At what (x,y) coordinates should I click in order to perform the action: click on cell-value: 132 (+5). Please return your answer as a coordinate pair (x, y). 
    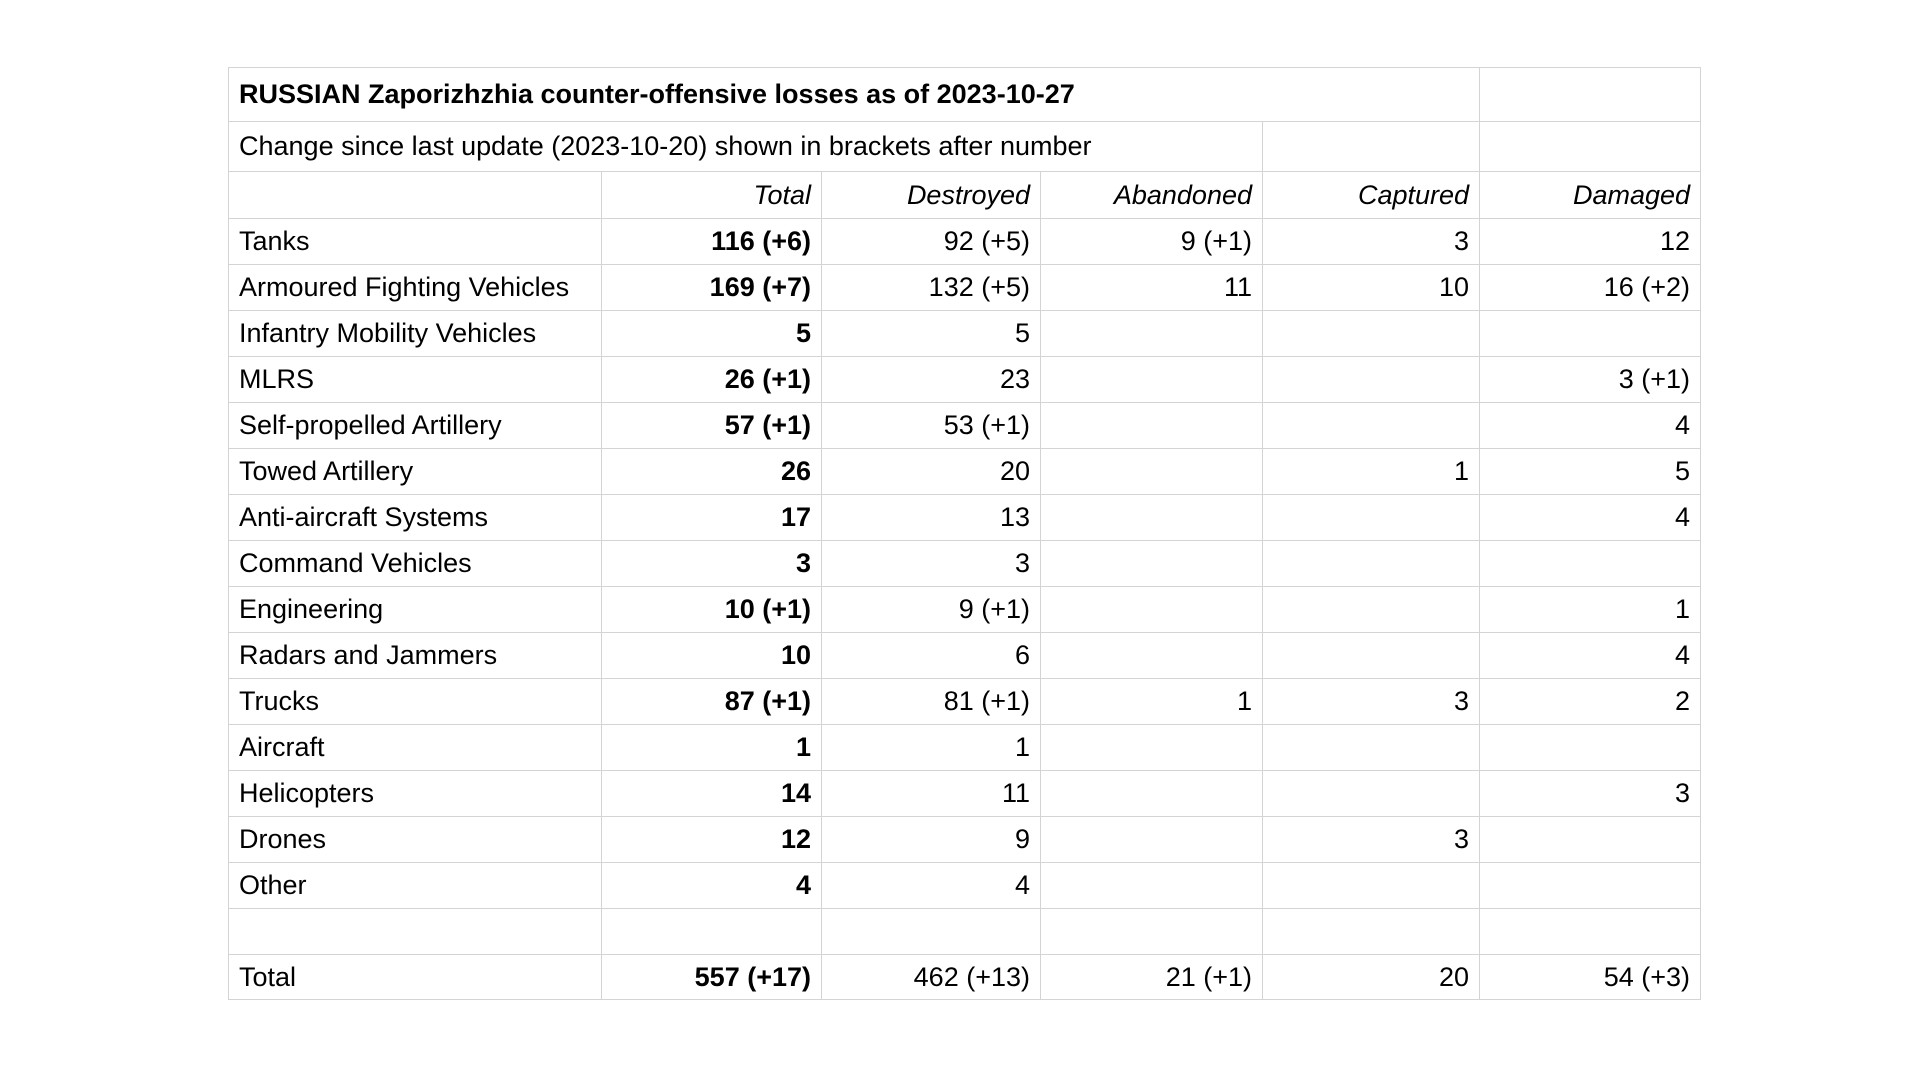
    Looking at the image, I should click on (931, 287).